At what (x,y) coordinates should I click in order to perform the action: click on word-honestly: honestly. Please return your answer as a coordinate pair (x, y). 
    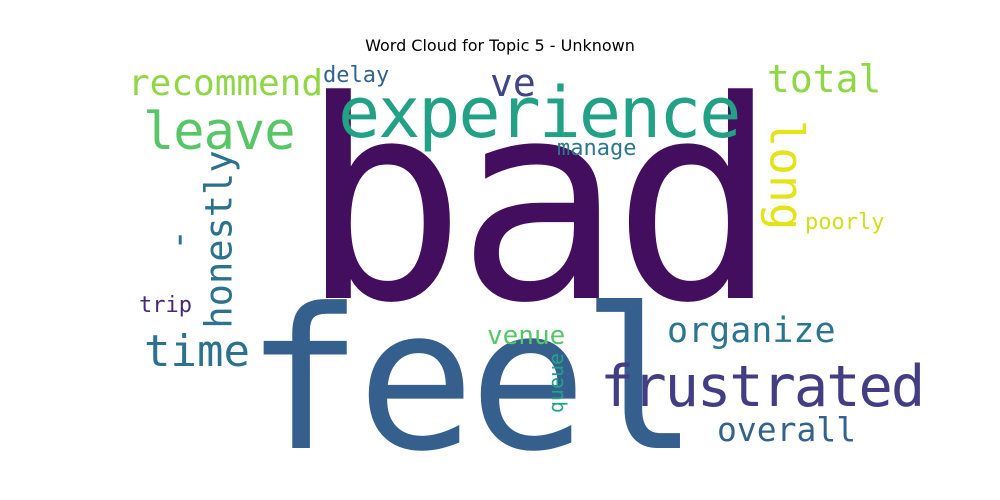
    Looking at the image, I should click on (219, 239).